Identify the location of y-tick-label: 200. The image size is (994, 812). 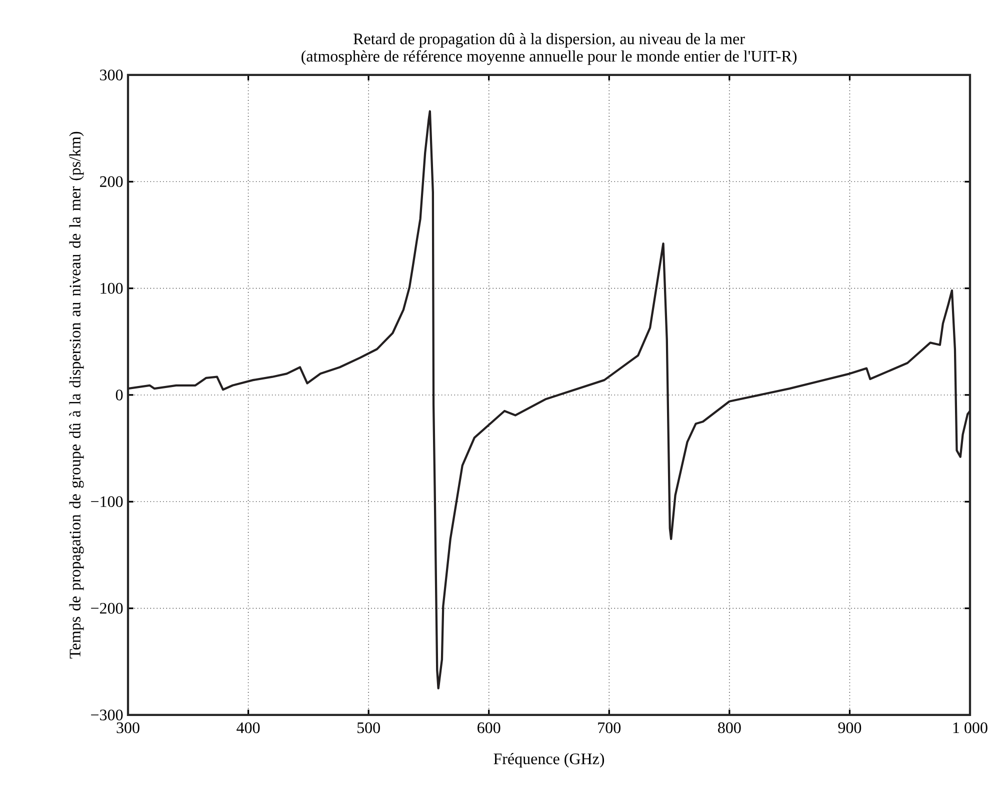
(111, 182).